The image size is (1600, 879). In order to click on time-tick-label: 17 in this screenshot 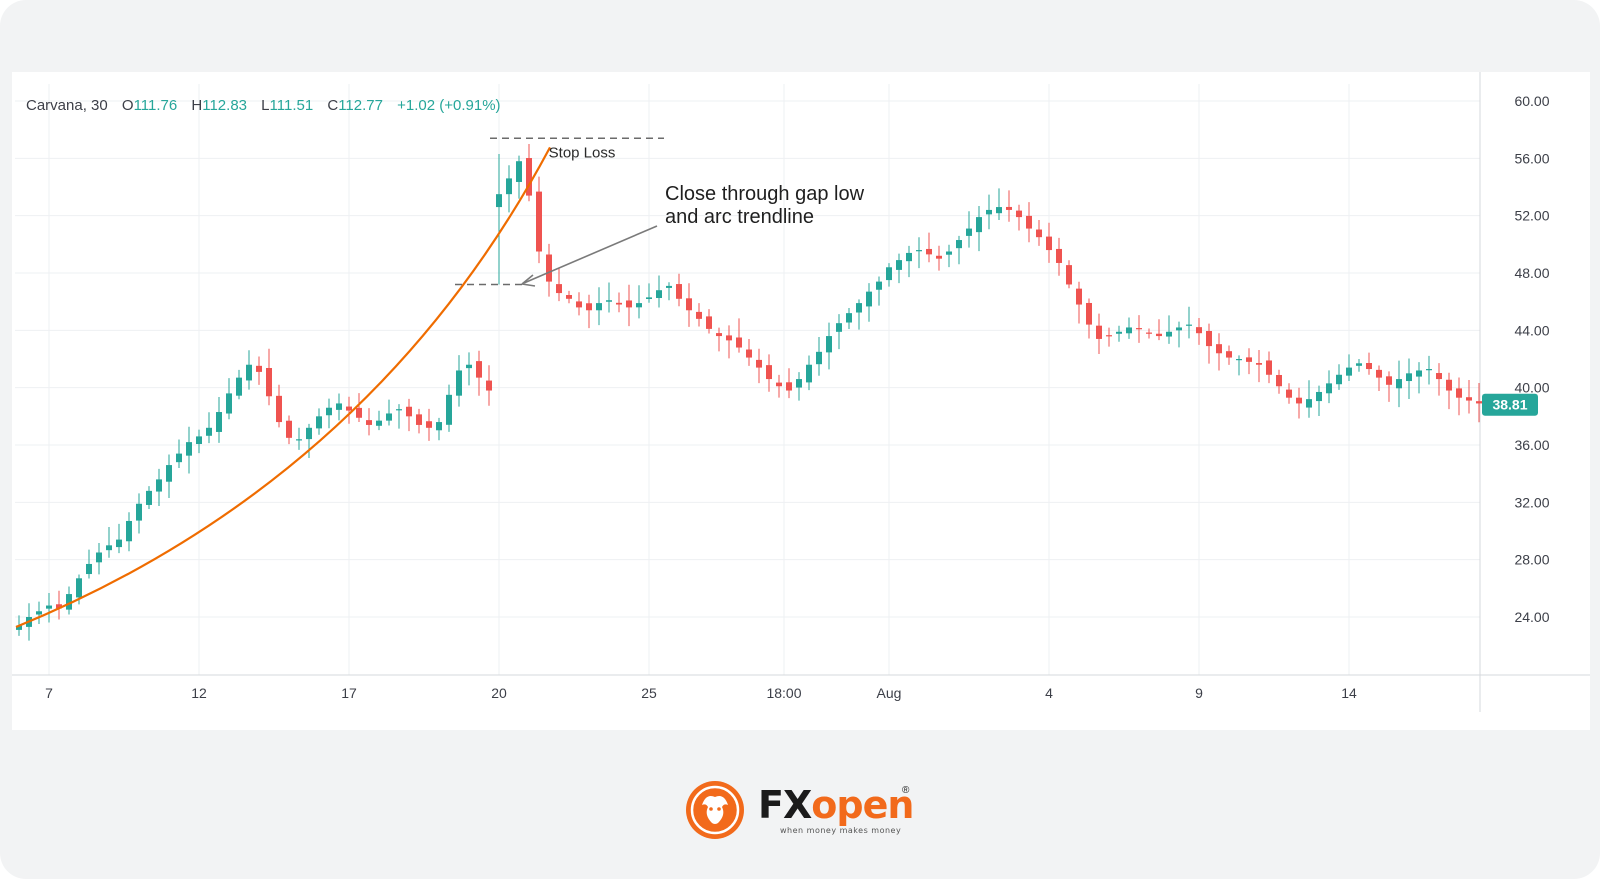, I will do `click(349, 693)`.